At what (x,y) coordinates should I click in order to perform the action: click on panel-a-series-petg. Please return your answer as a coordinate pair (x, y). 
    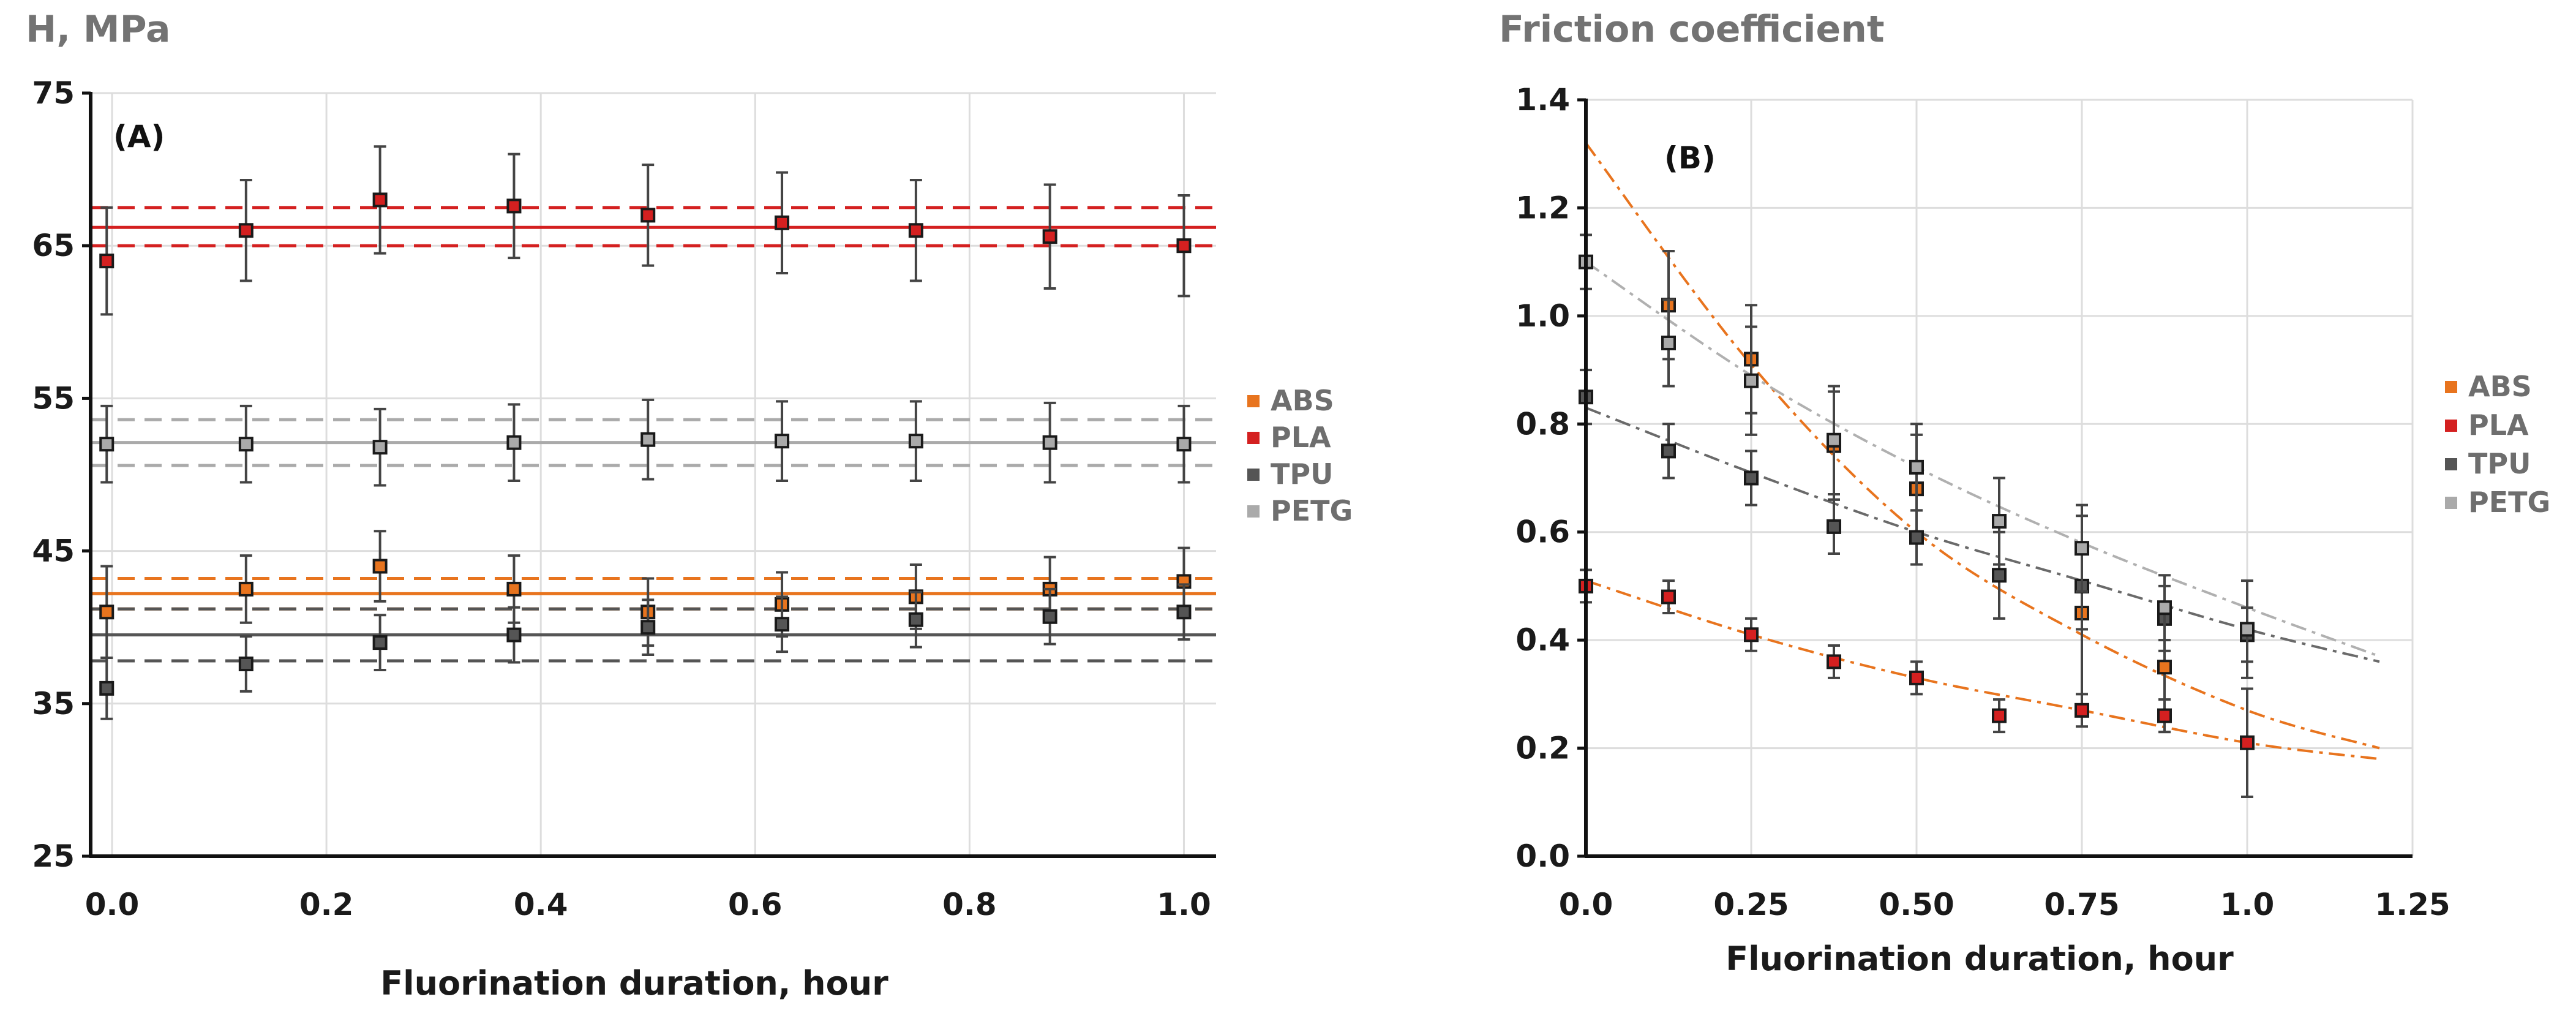
    Looking at the image, I should click on (645, 442).